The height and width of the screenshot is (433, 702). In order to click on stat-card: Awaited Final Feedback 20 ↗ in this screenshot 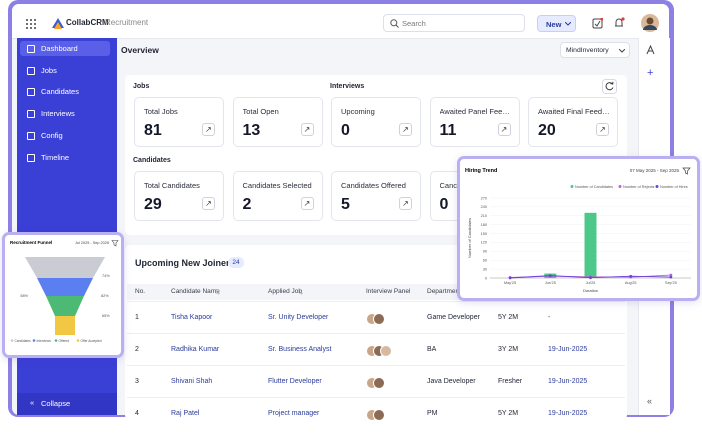, I will do `click(573, 122)`.